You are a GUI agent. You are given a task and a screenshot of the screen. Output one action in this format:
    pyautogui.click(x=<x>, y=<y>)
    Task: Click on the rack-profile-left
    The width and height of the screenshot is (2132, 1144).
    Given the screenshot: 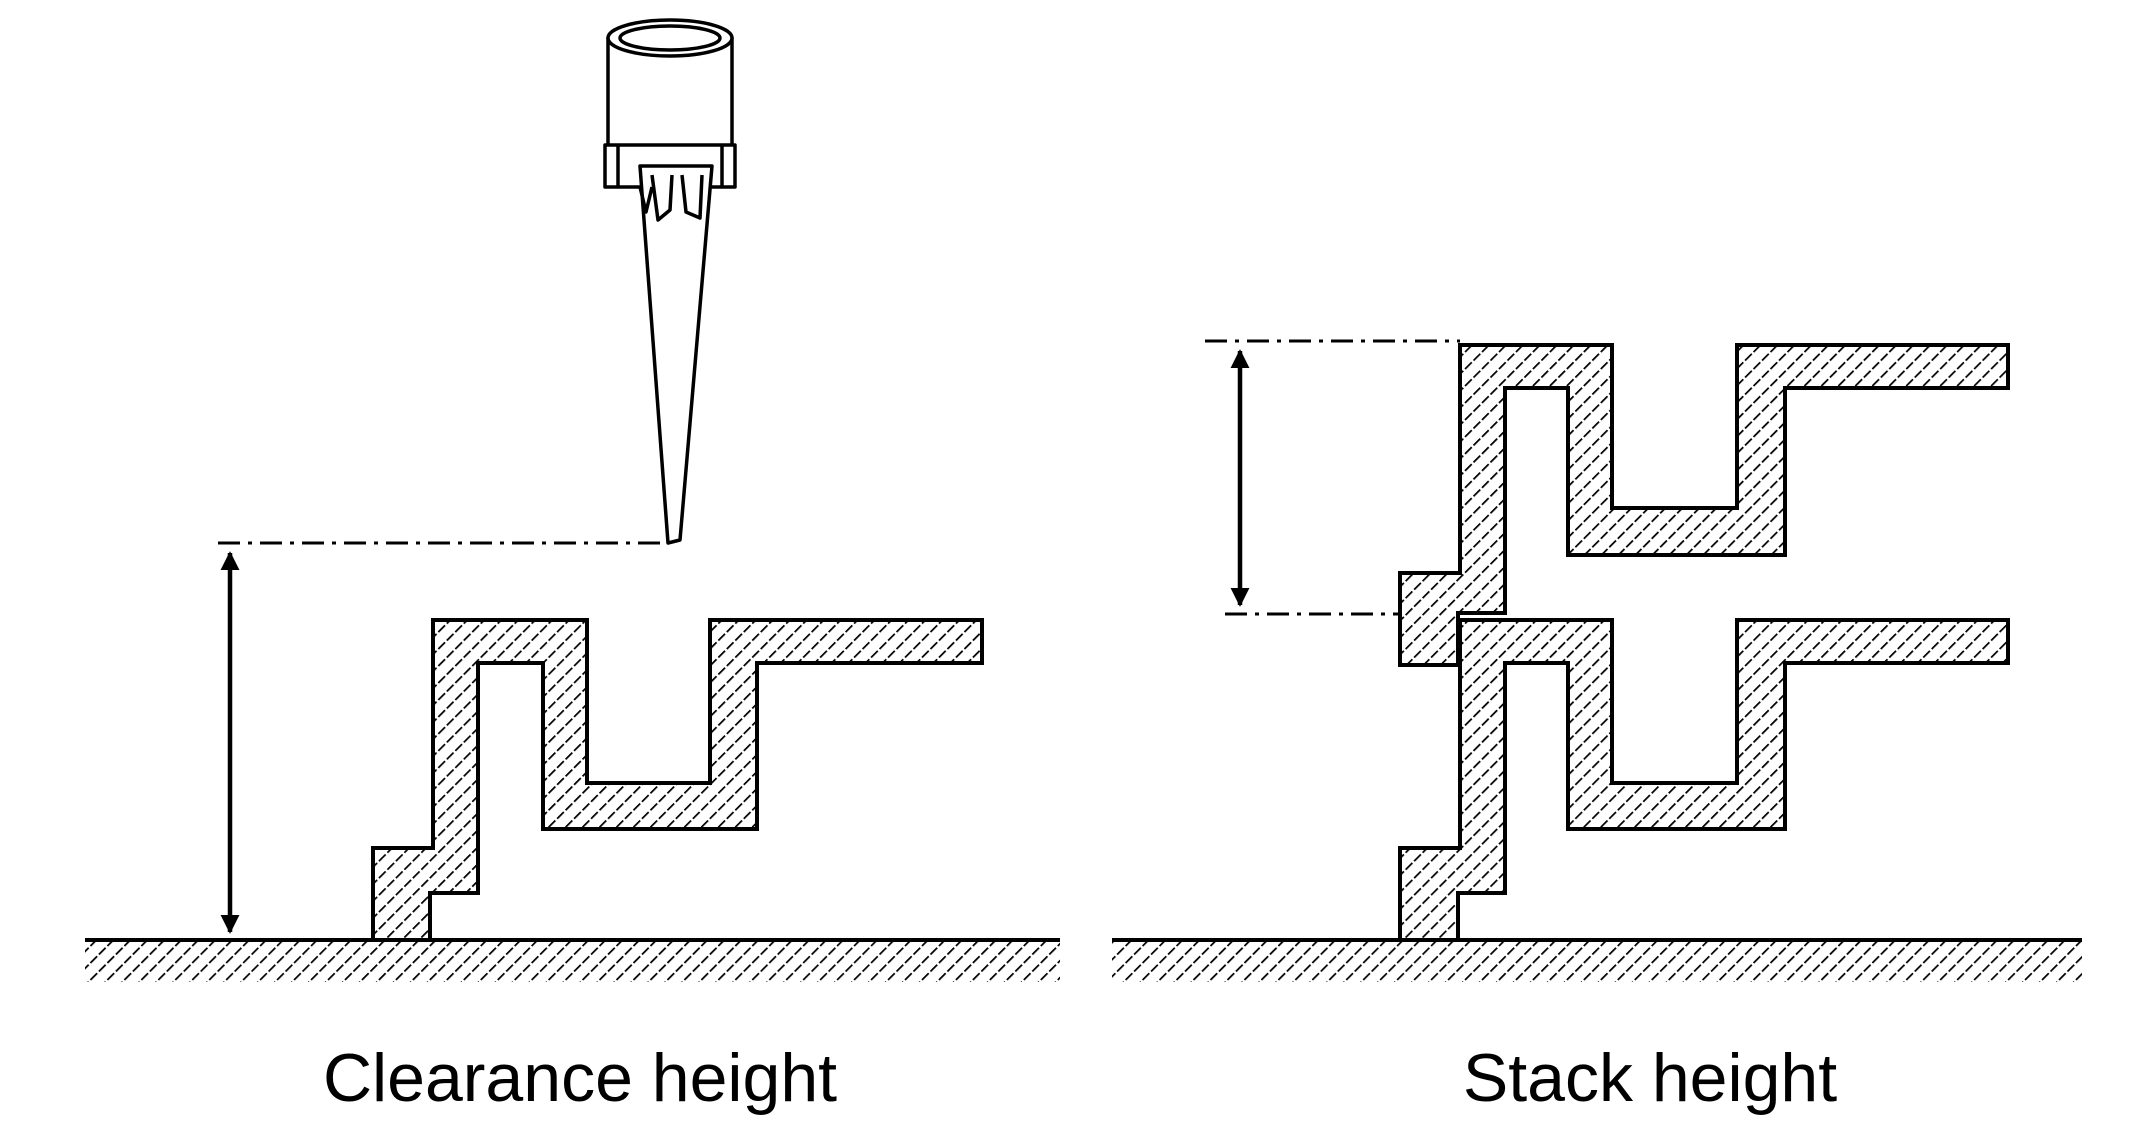 What is the action you would take?
    pyautogui.click(x=677, y=780)
    